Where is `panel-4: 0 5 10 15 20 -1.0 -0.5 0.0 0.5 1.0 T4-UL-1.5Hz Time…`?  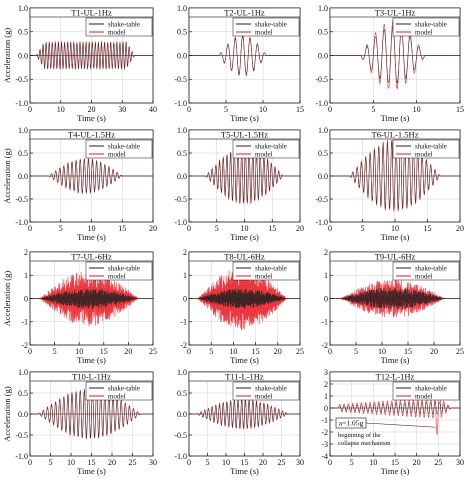 panel-4: 0 5 10 15 20 -1.0 -0.5 0.0 0.5 1.0 T4-UL-1.5Hz Time… is located at coordinates (79, 184).